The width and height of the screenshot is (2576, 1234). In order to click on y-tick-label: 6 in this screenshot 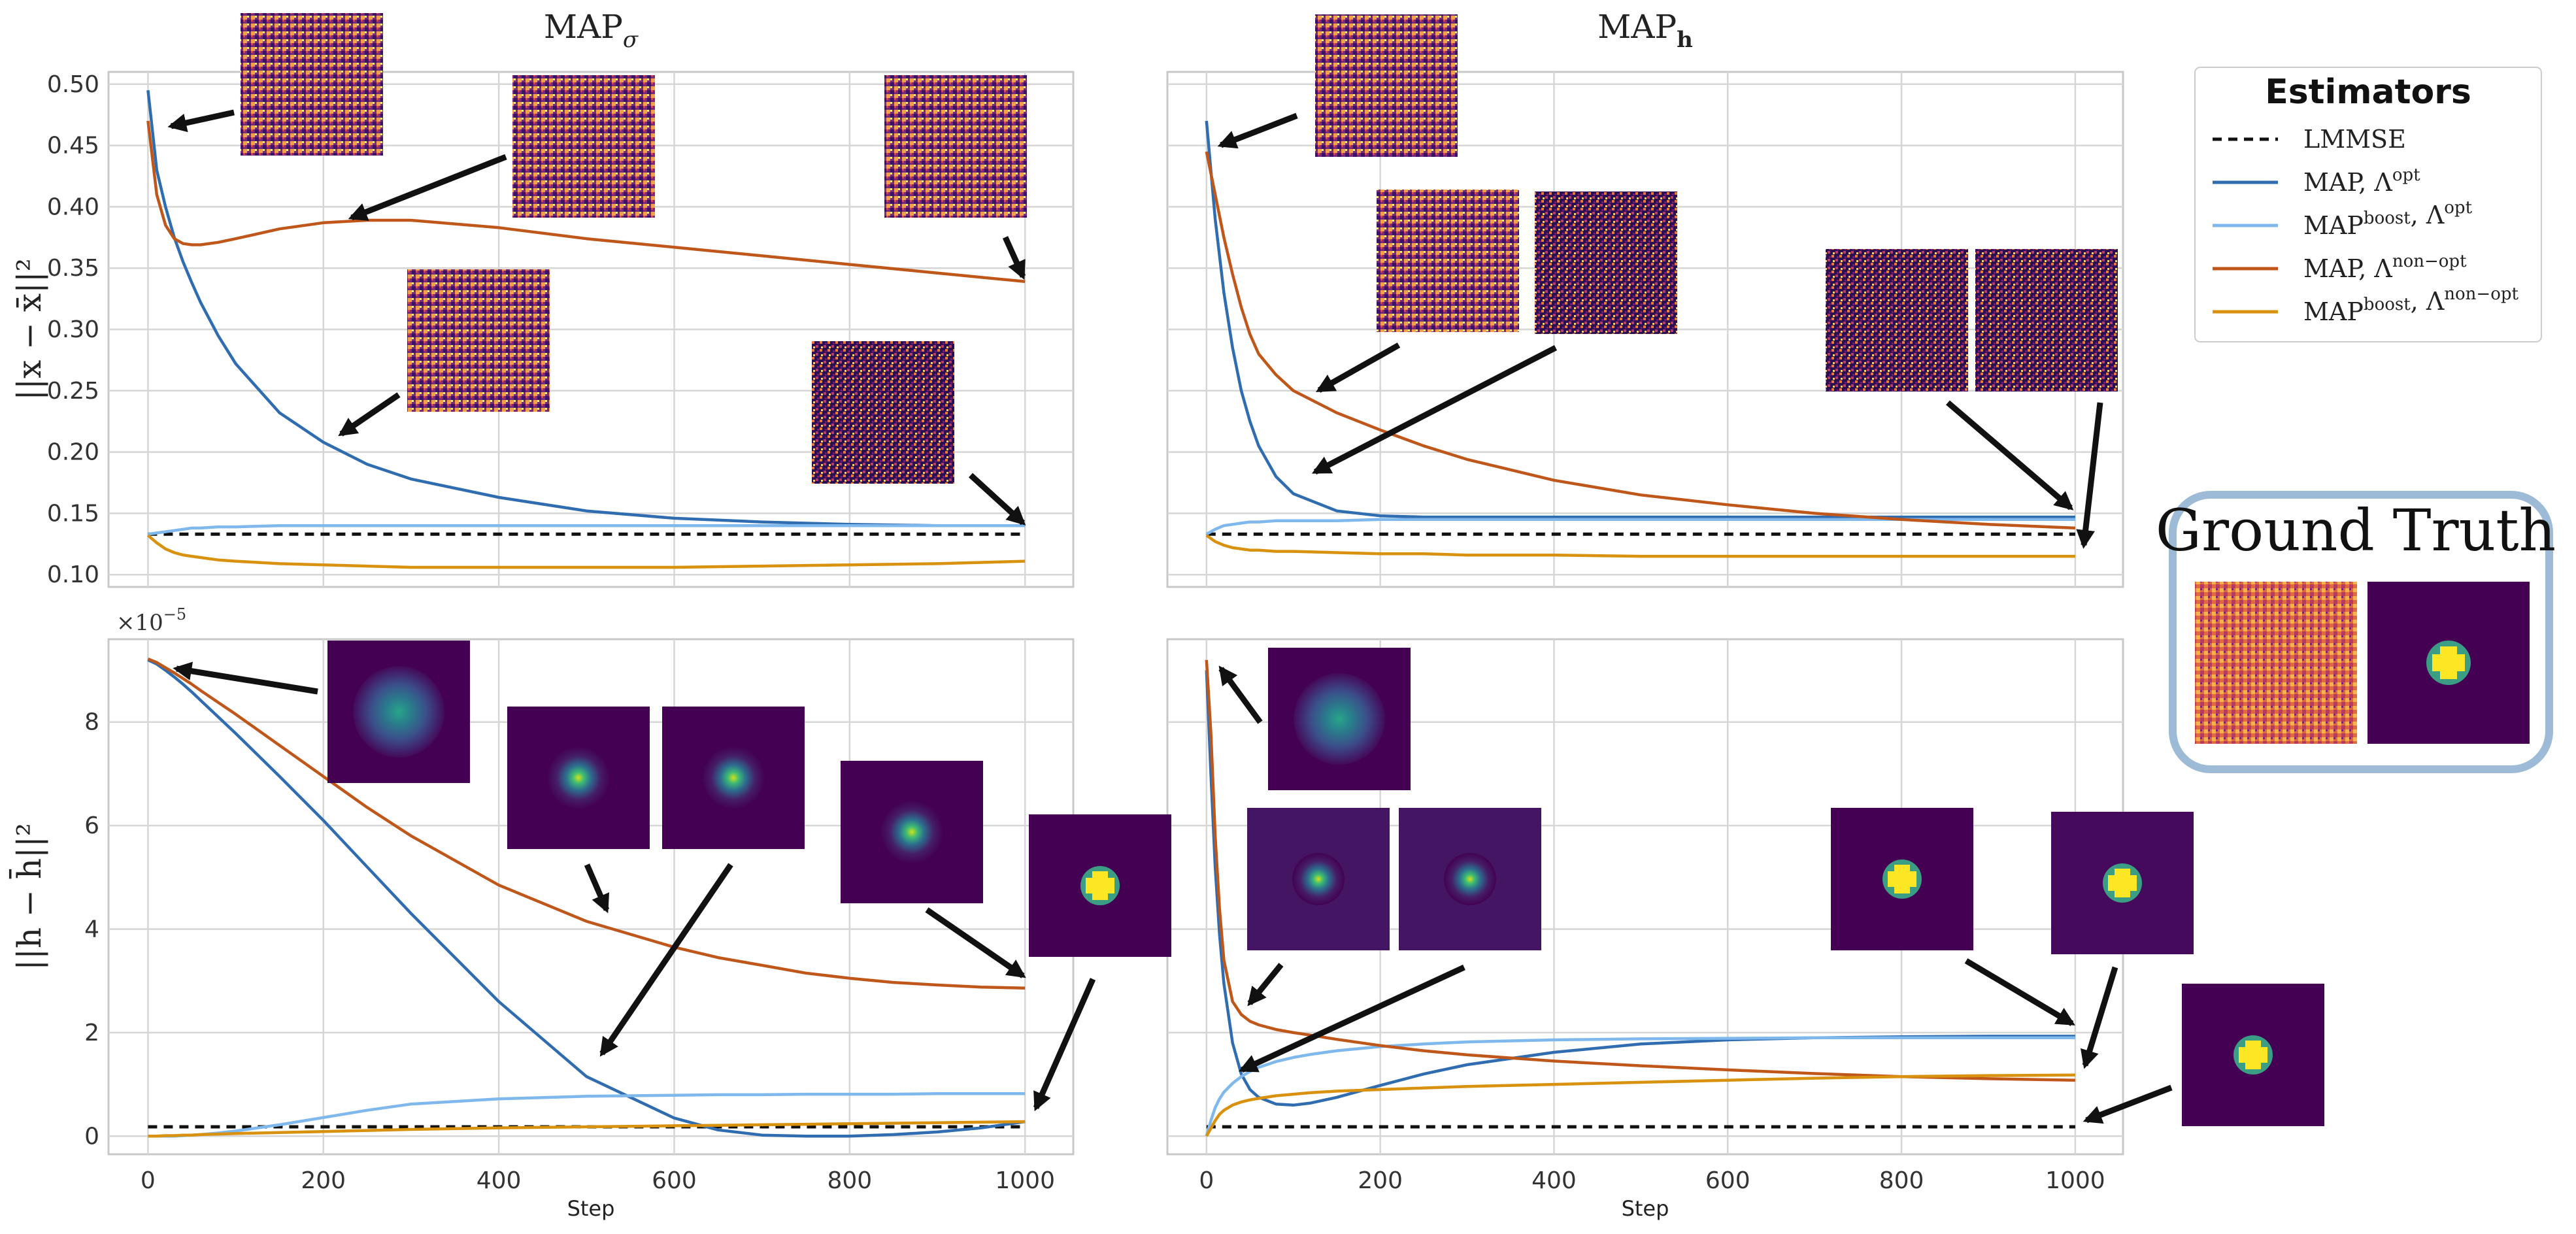, I will do `click(92, 825)`.